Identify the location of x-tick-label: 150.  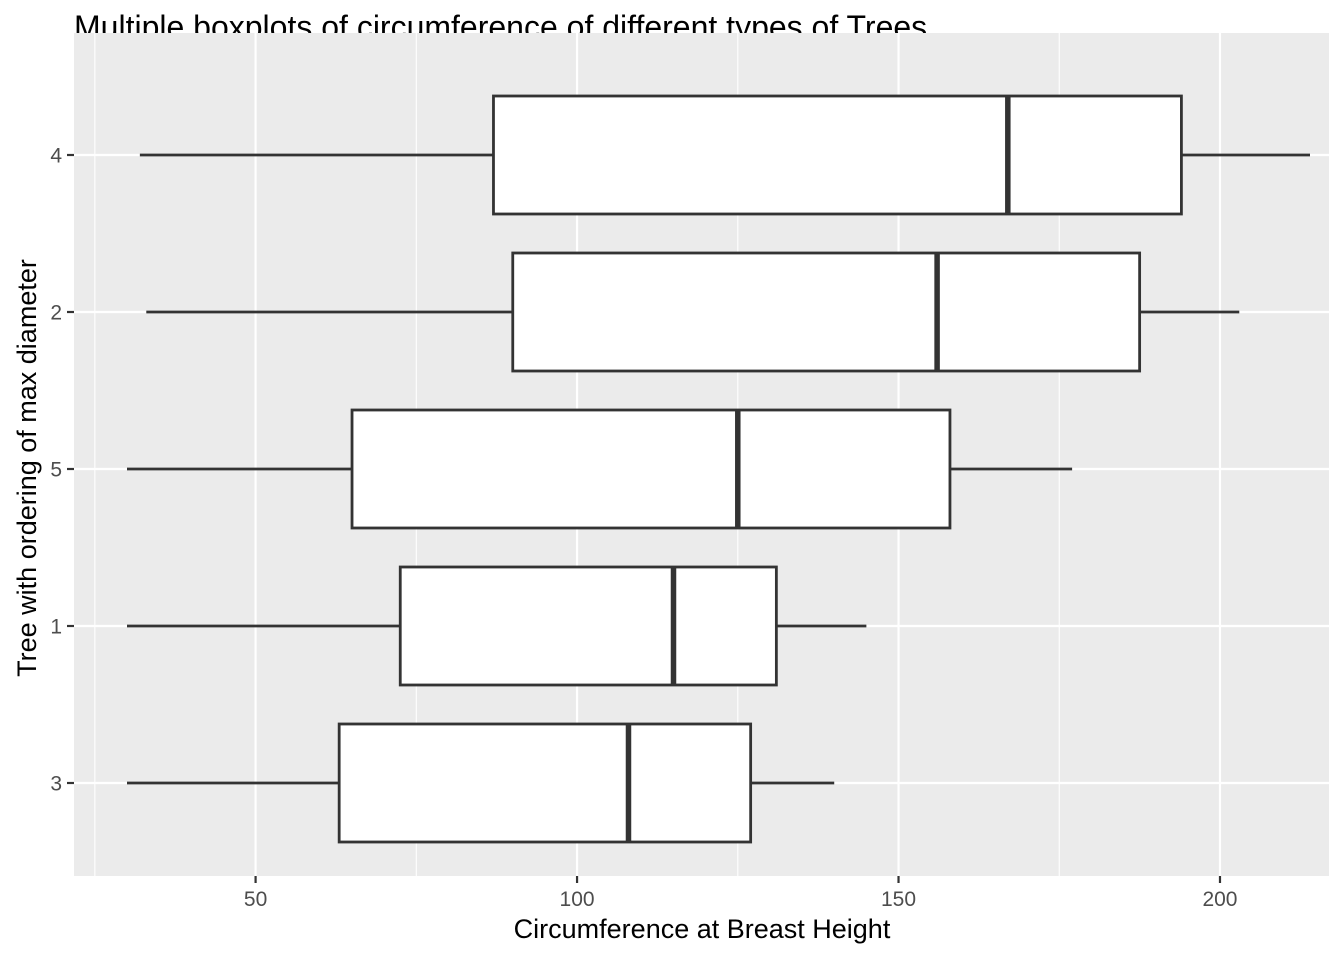
(898, 899).